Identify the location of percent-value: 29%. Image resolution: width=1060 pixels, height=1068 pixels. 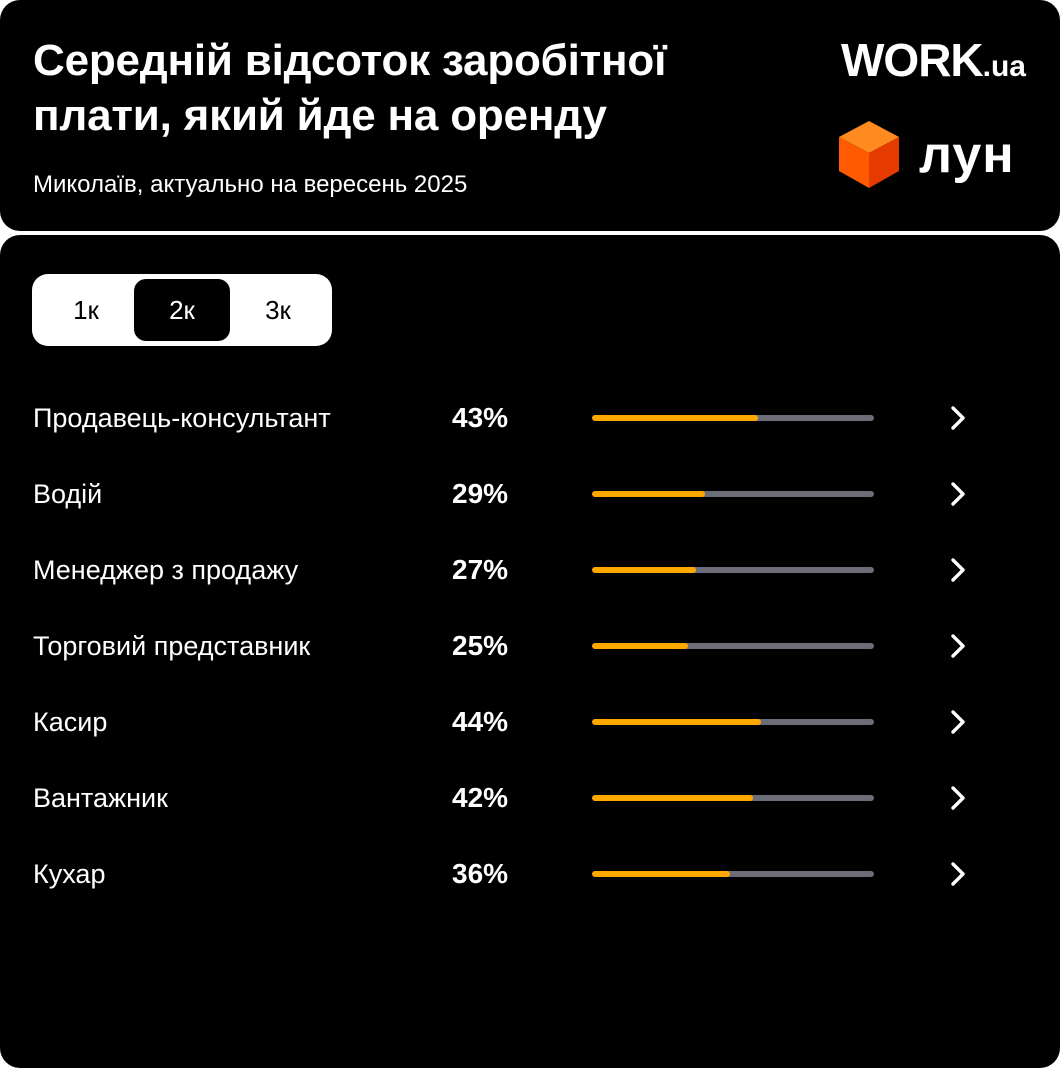
(480, 493).